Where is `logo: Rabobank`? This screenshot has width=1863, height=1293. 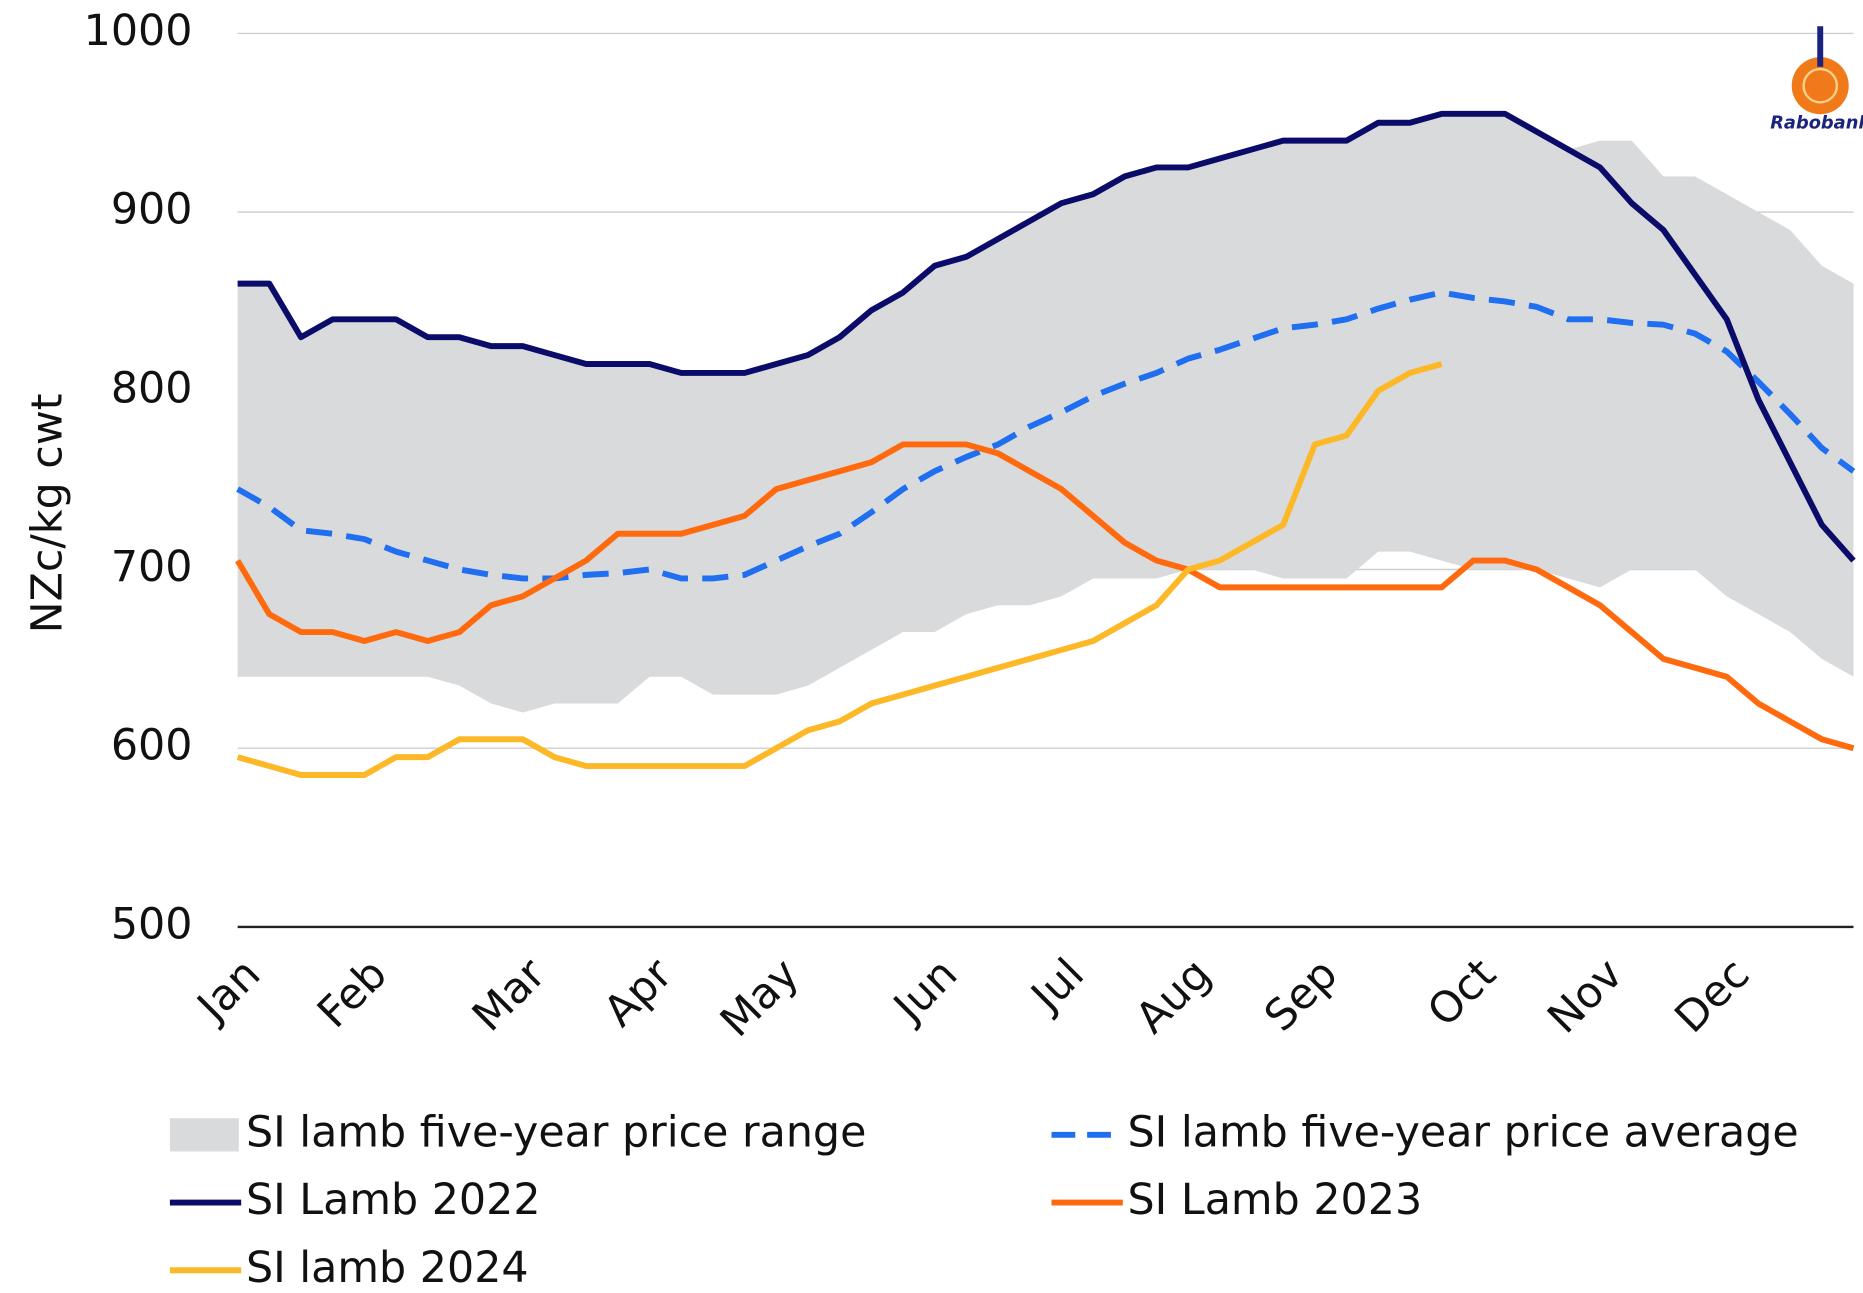
logo: Rabobank is located at coordinates (1816, 80).